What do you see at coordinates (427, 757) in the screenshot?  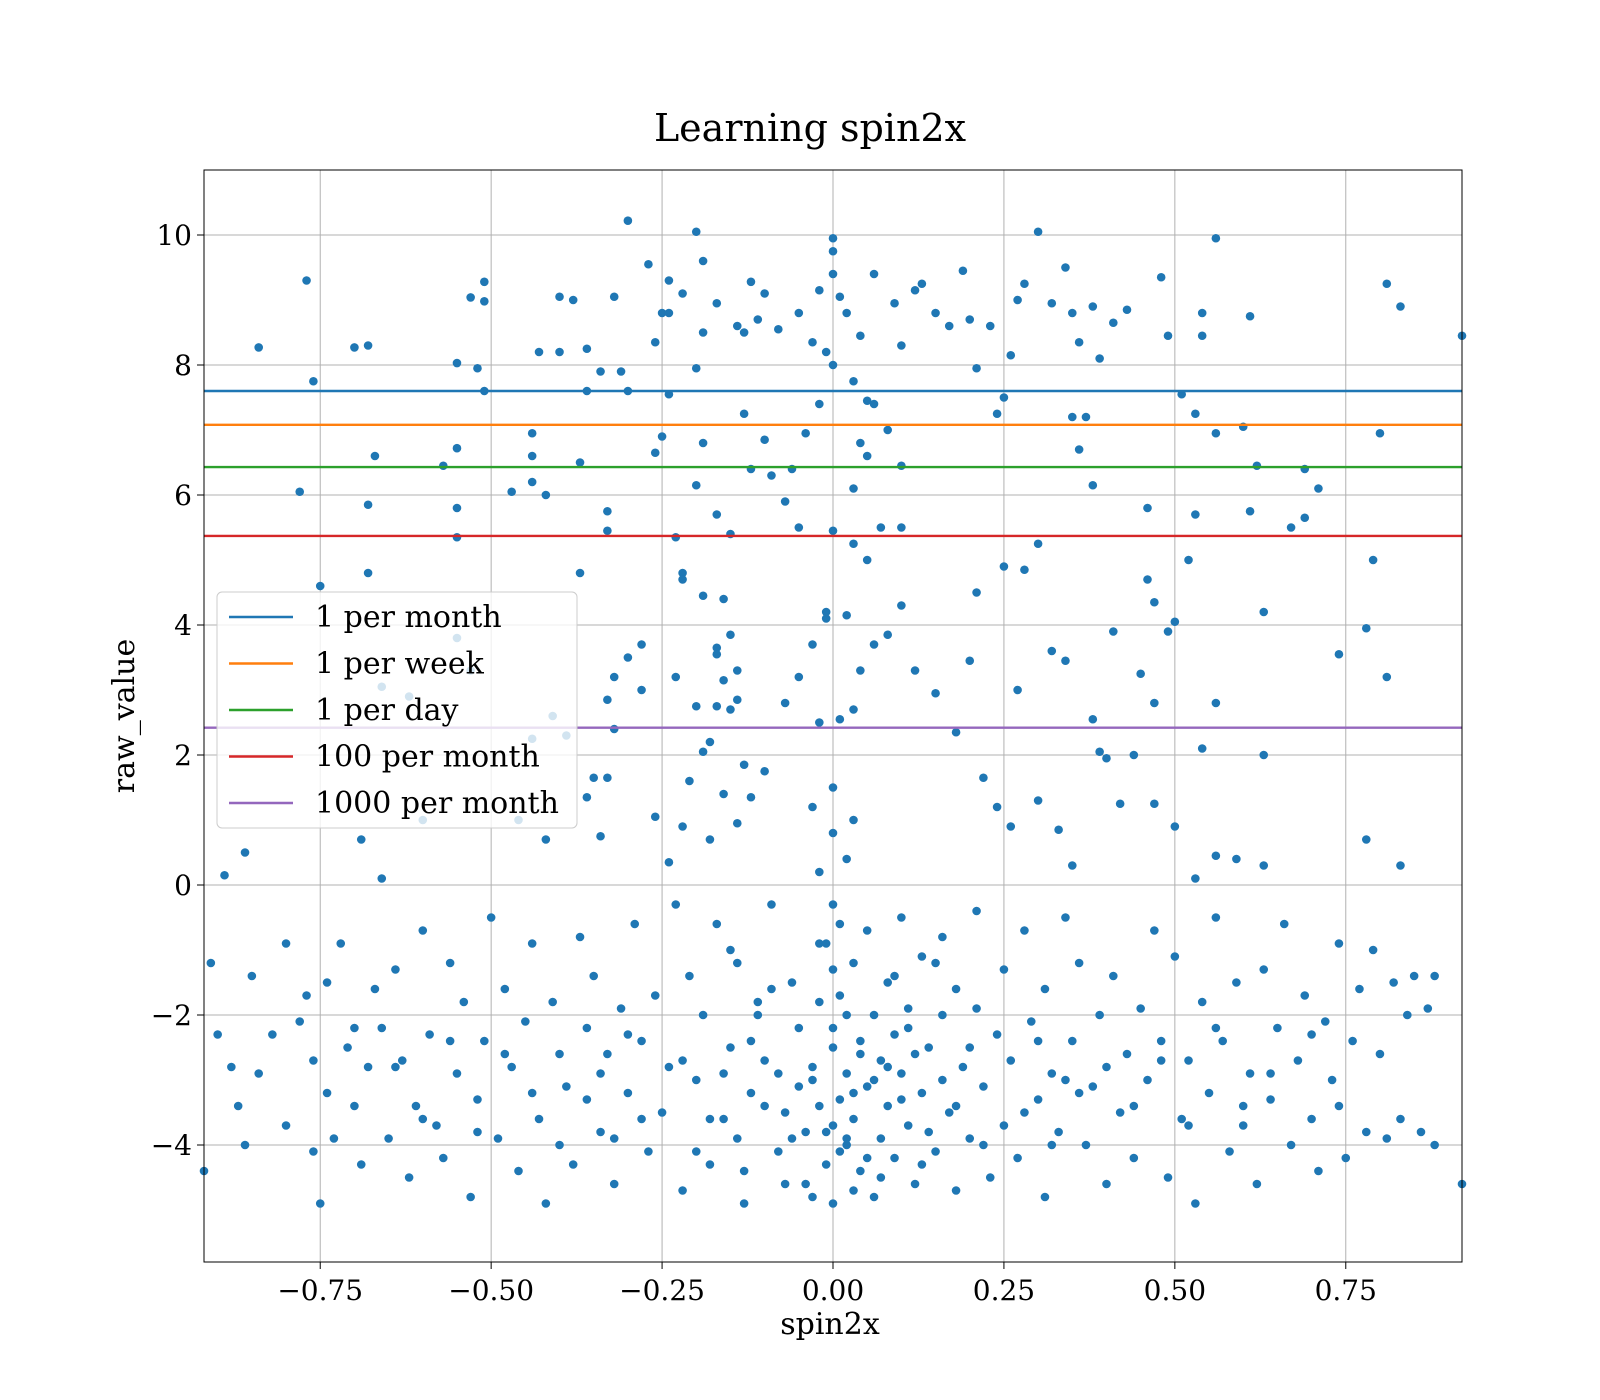 I see `legend-label: 100 per month` at bounding box center [427, 757].